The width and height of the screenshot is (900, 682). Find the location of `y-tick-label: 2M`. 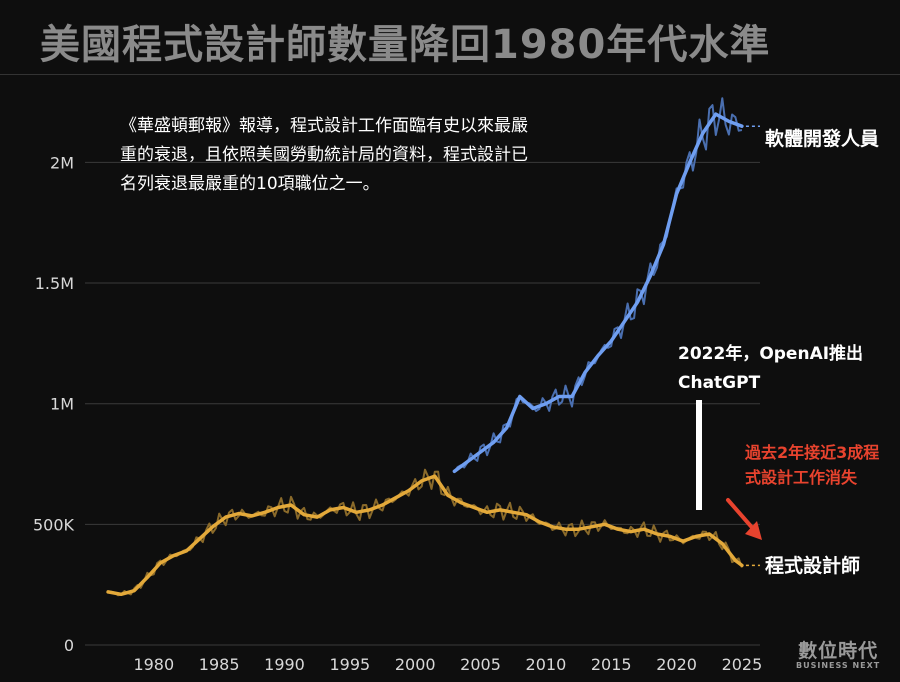

y-tick-label: 2M is located at coordinates (62, 162).